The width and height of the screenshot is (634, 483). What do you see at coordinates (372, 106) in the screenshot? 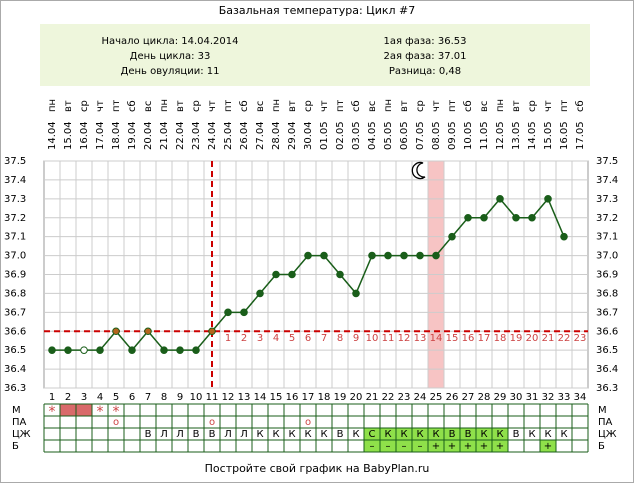
I see `weekday-label: вс` at bounding box center [372, 106].